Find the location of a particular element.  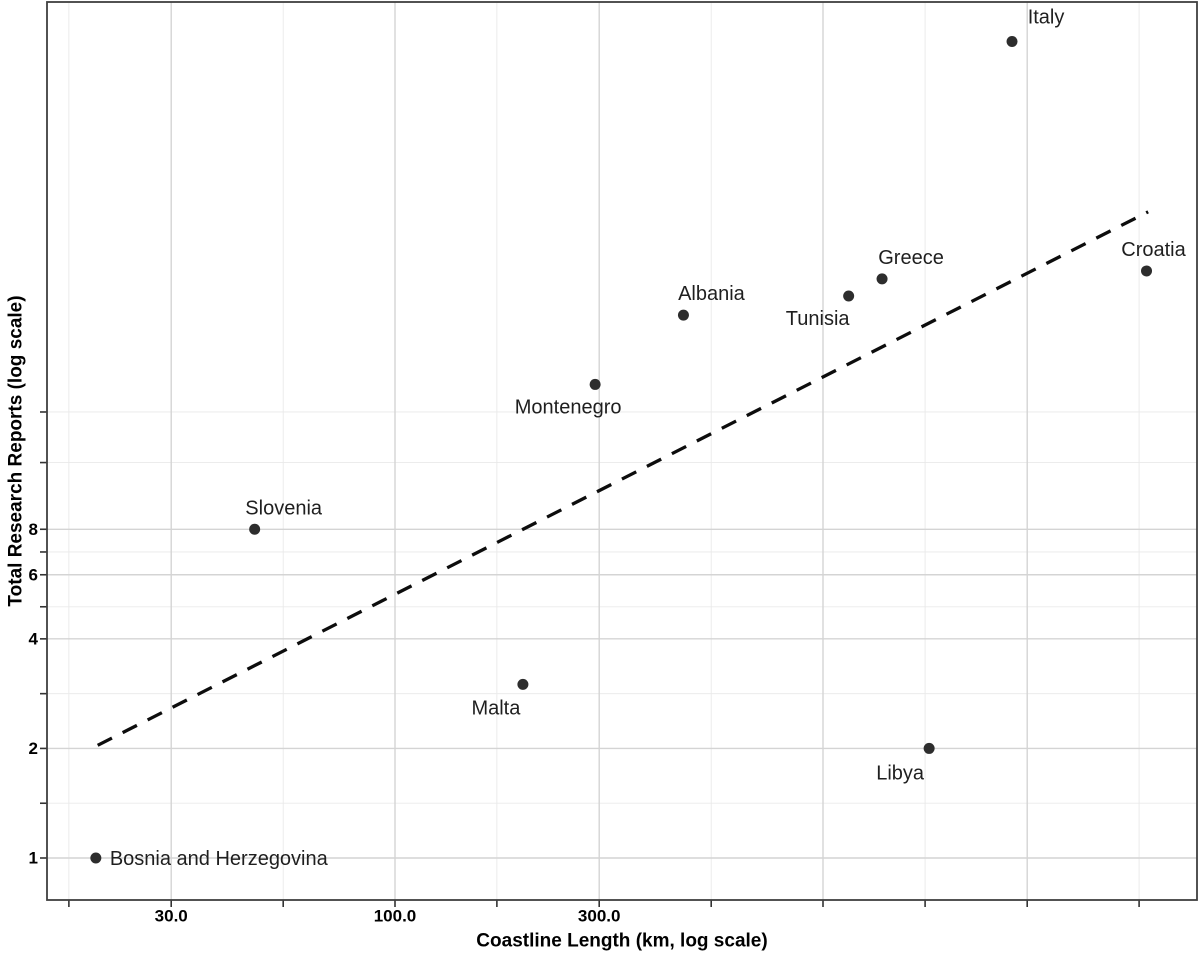

x-tick-label: 100.0 is located at coordinates (395, 916).